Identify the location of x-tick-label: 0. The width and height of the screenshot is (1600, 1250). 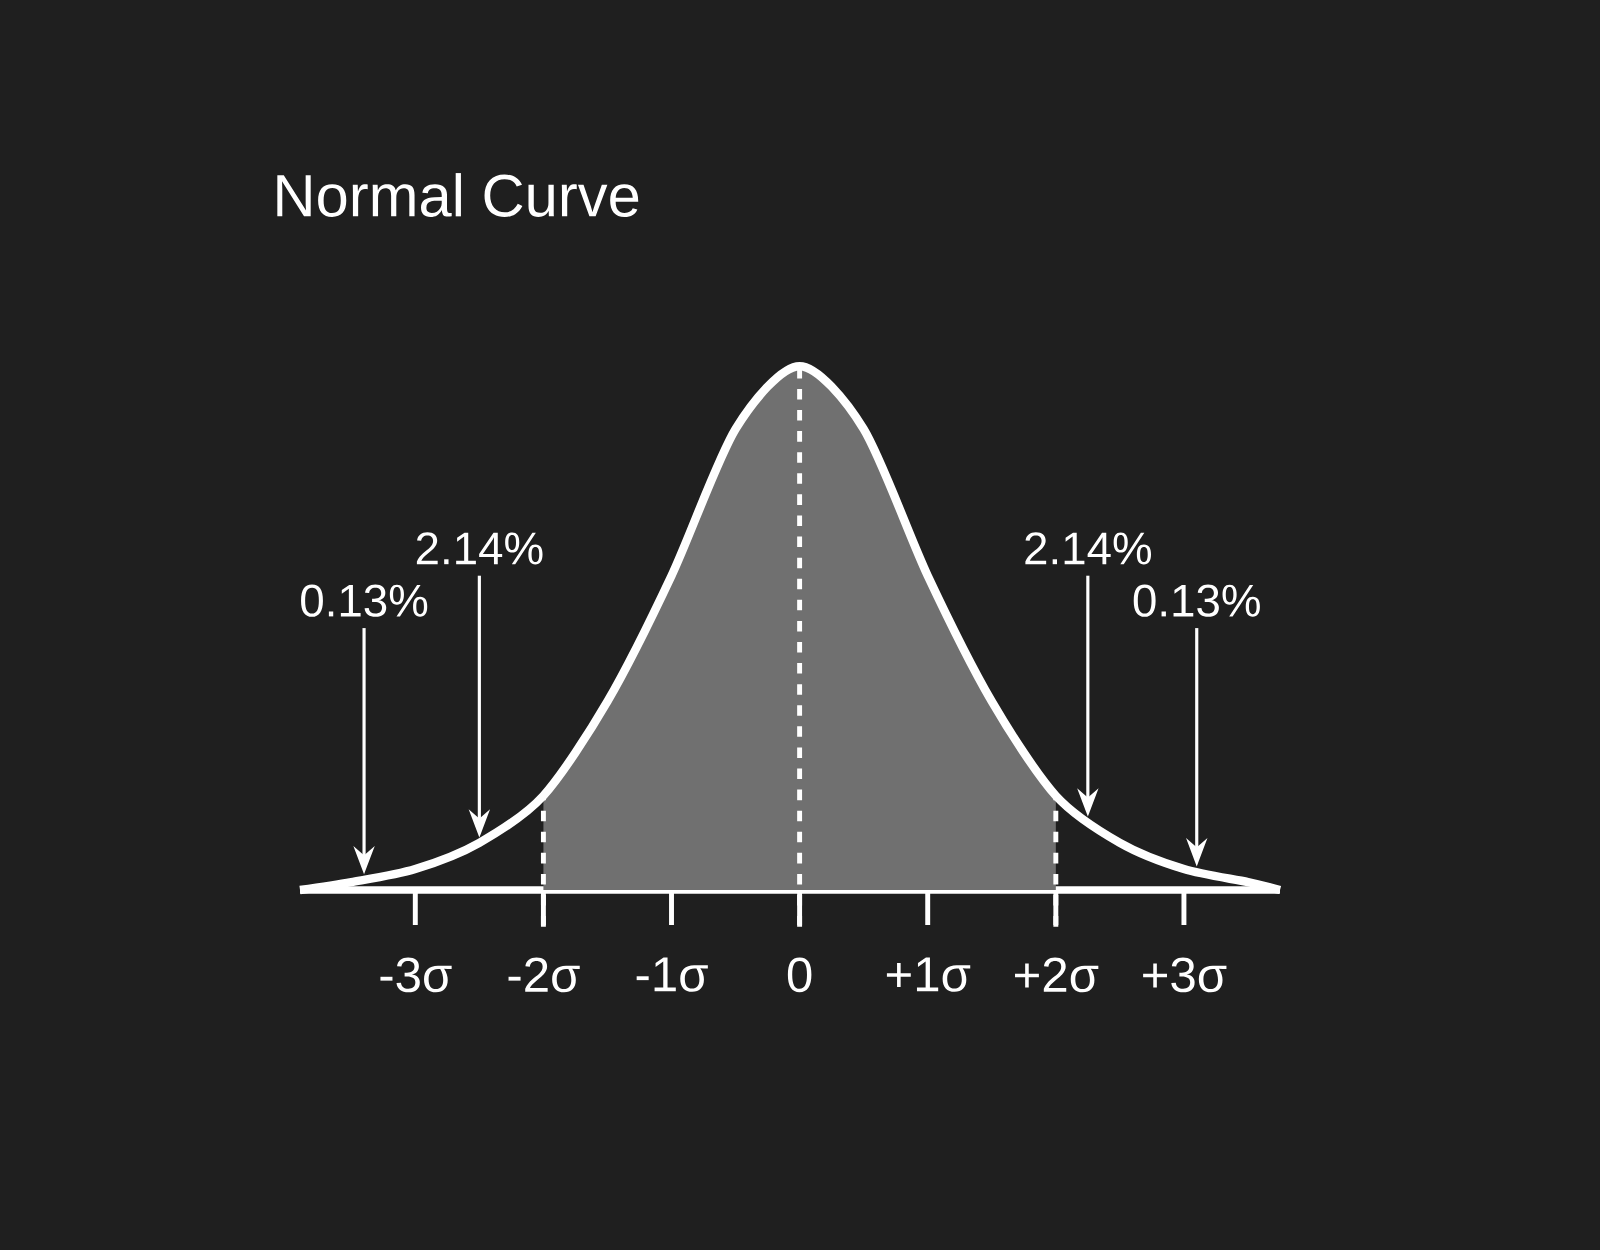
(799, 975).